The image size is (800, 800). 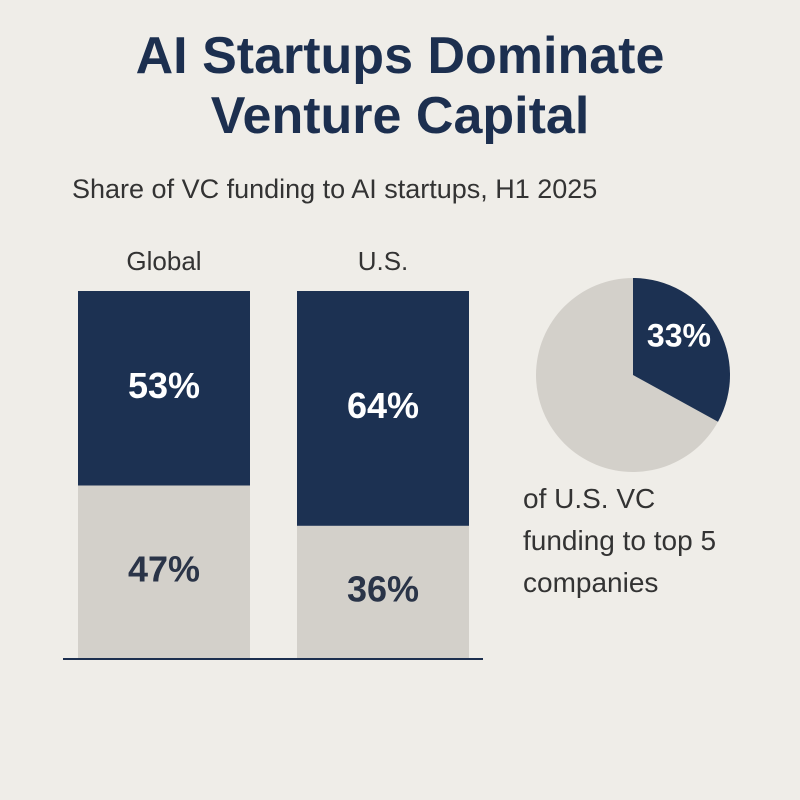 I want to click on category-label: U.S., so click(x=383, y=261).